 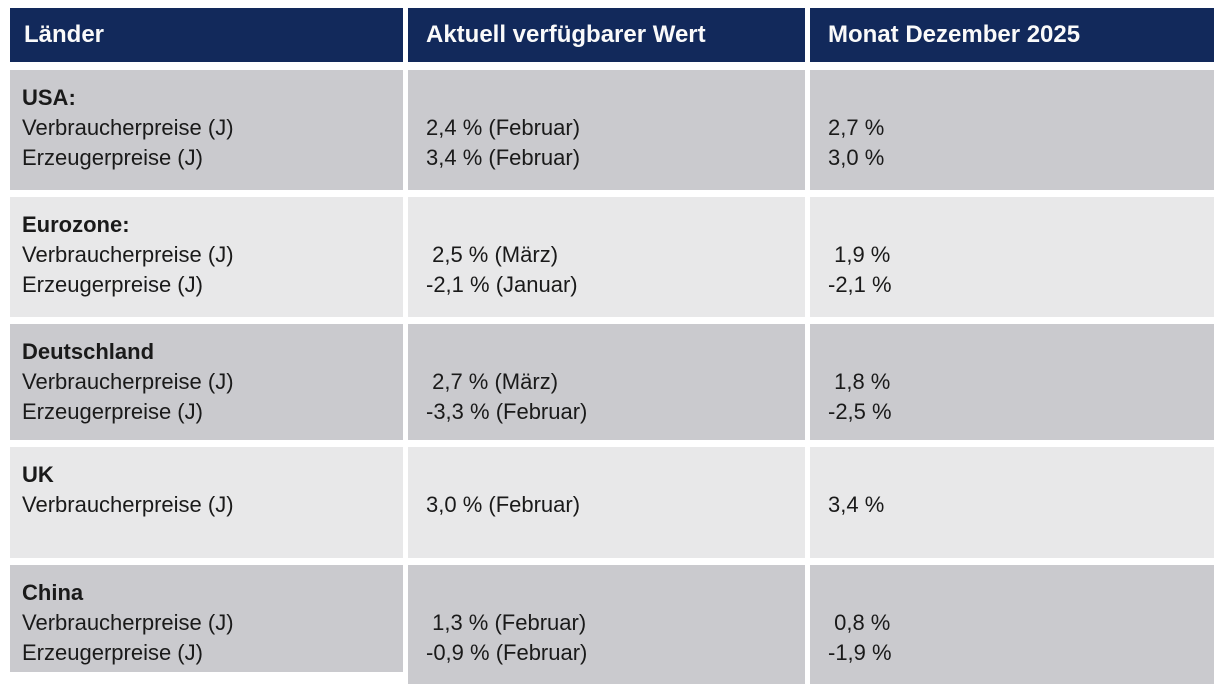 What do you see at coordinates (53, 592) in the screenshot?
I see `country-name: China` at bounding box center [53, 592].